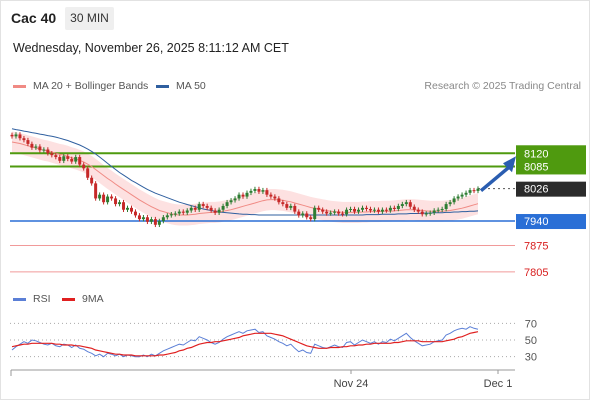 The width and height of the screenshot is (590, 400). I want to click on rsi-swatch, so click(19, 299).